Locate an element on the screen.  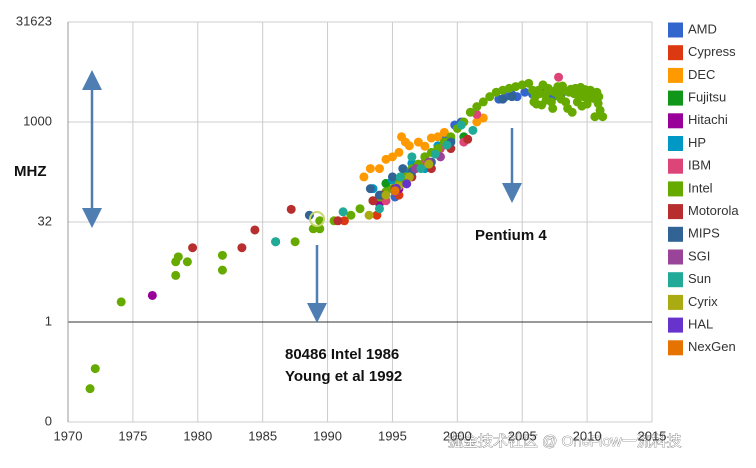
y-tick-label: 32 is located at coordinates (45, 220).